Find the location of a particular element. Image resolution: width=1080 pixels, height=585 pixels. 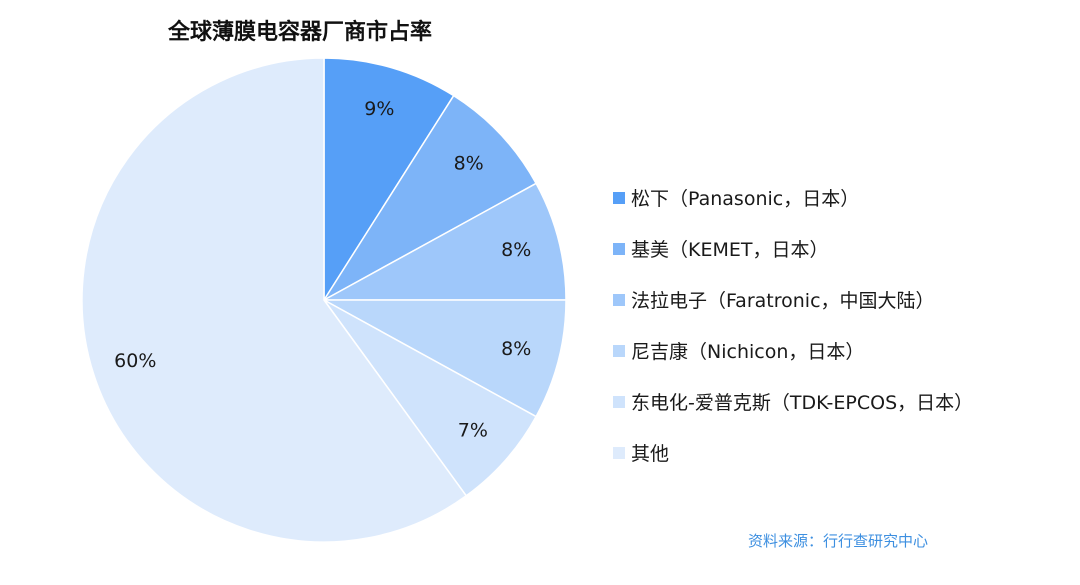

chart-title: 全球薄膜电容器厂商市占率 is located at coordinates (300, 32).